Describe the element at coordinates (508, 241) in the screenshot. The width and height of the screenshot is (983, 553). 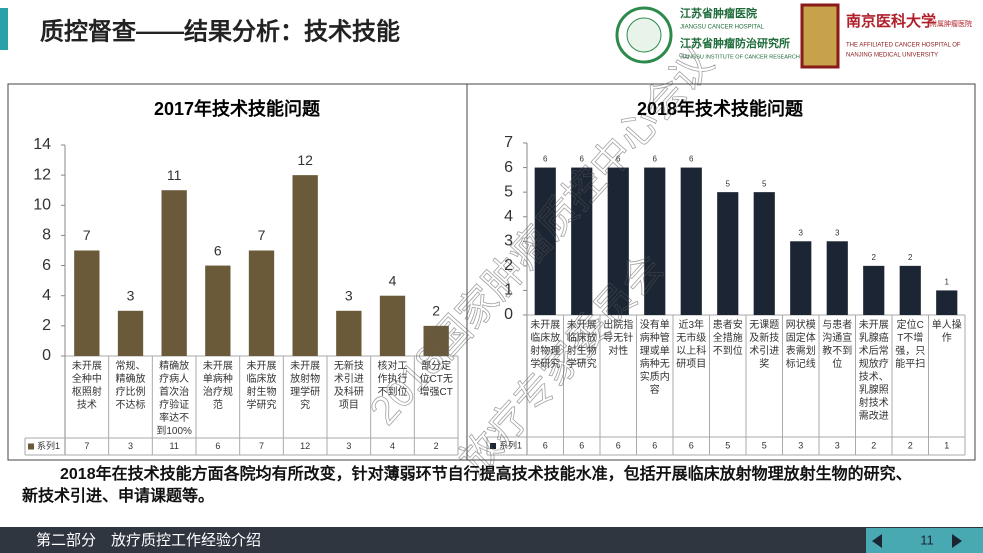
I see `y-tick-label: 3` at that location.